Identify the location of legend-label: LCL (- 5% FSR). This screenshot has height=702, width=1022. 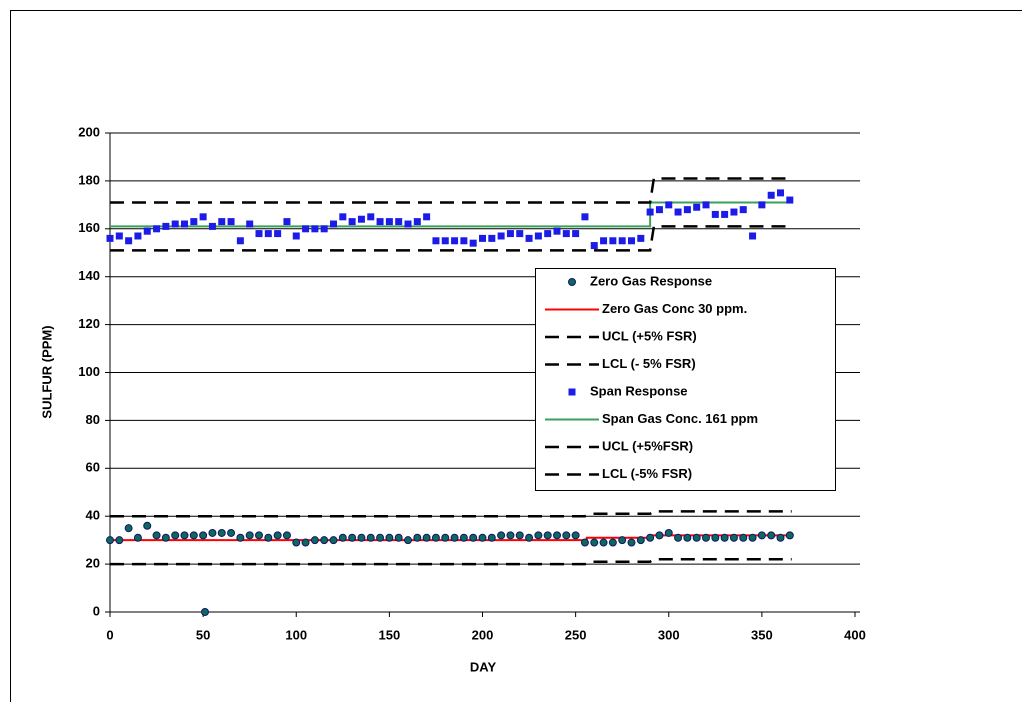
(649, 363).